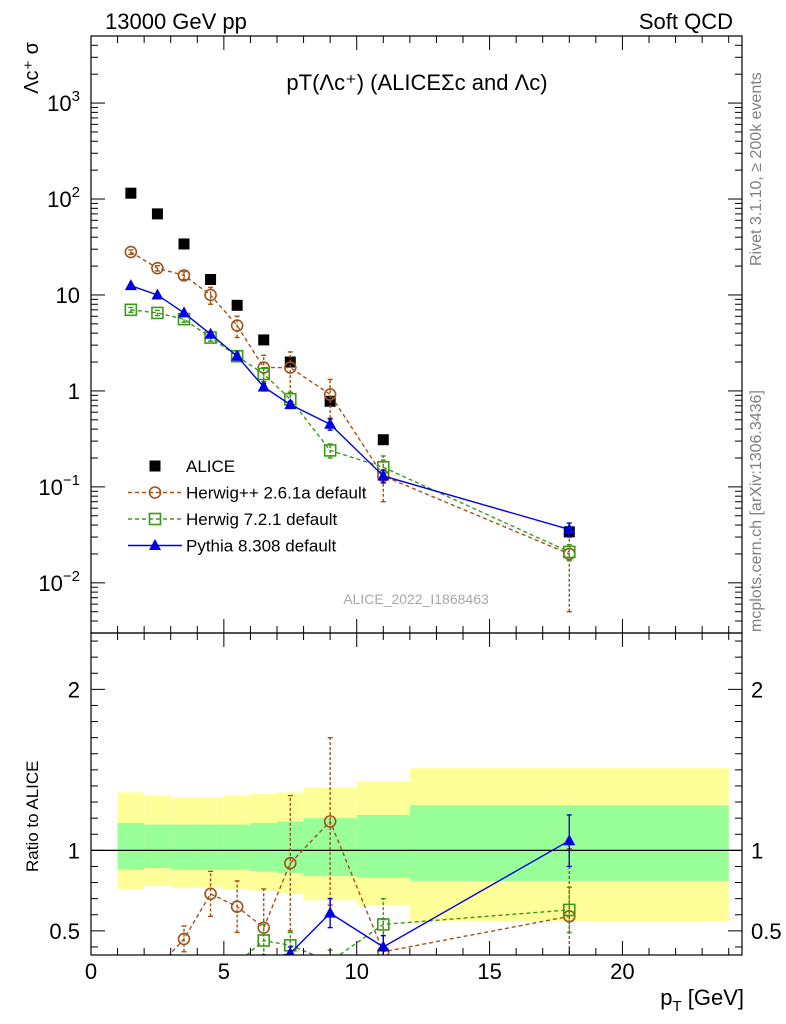 The width and height of the screenshot is (786, 1024). Describe the element at coordinates (71, 480) in the screenshot. I see `y-tick-exponent: −1` at that location.